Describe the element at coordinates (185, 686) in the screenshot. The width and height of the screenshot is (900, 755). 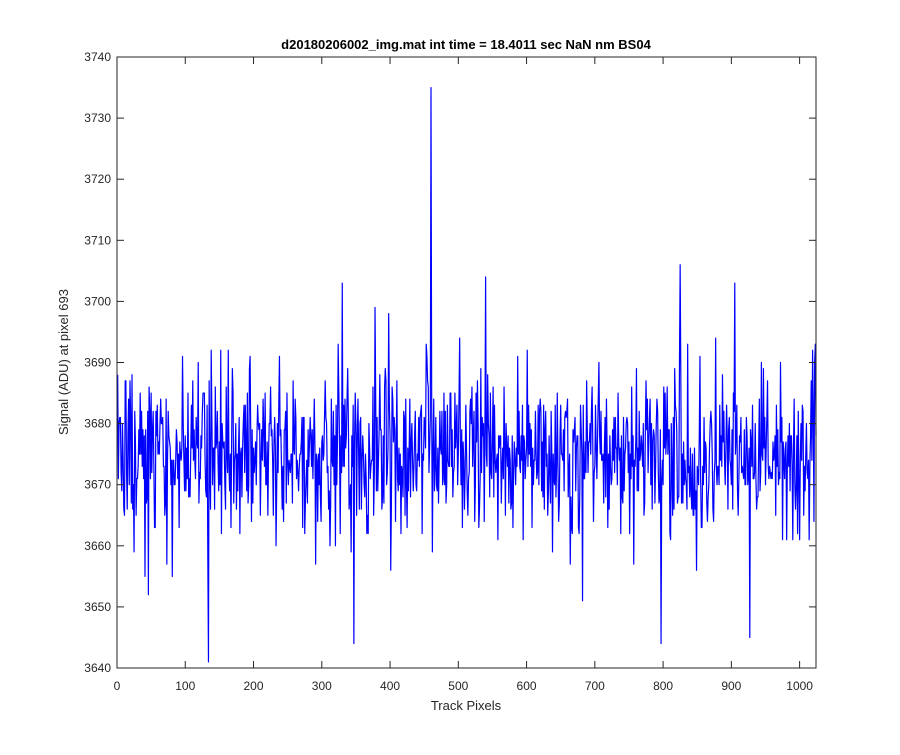
I see `x-tick-label: 100` at that location.